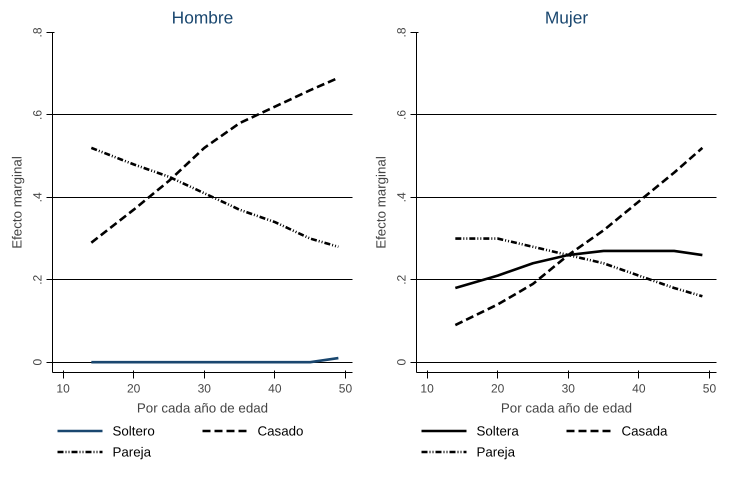 The width and height of the screenshot is (745, 500). I want to click on legend-label: Casado, so click(281, 431).